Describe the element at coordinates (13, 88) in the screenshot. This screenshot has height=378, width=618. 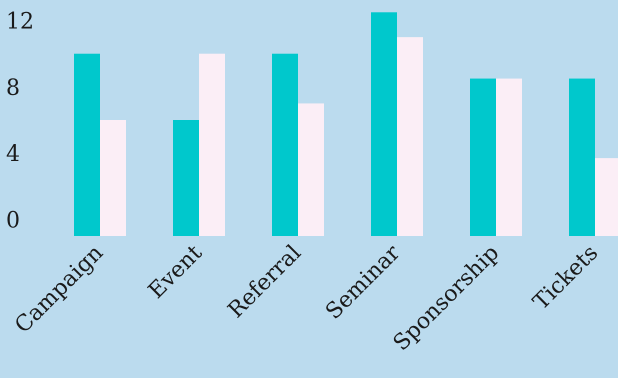
I see `y-tick-label: 8` at that location.